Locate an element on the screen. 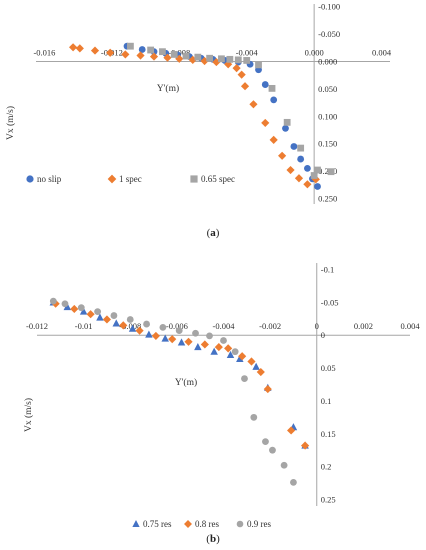 The height and width of the screenshot is (550, 426). x-tick-label: -0.012 is located at coordinates (37, 326).